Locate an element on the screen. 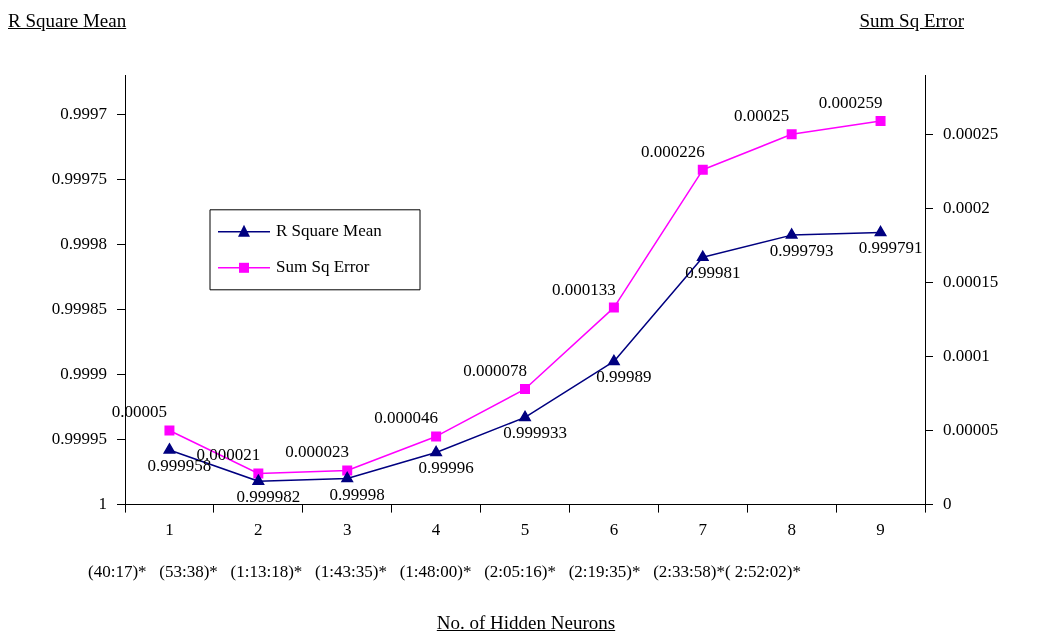 The height and width of the screenshot is (639, 1052). y-tick-label: 0.99985 is located at coordinates (79, 308).